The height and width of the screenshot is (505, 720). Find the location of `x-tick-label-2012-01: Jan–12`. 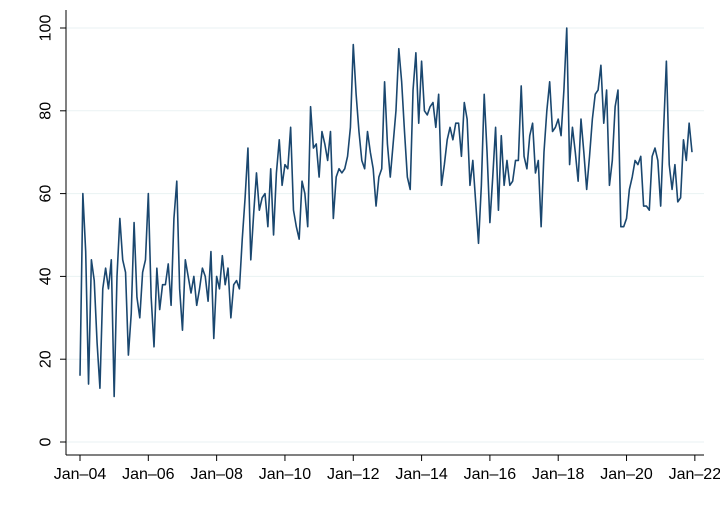

x-tick-label-2012-01: Jan–12 is located at coordinates (353, 474).